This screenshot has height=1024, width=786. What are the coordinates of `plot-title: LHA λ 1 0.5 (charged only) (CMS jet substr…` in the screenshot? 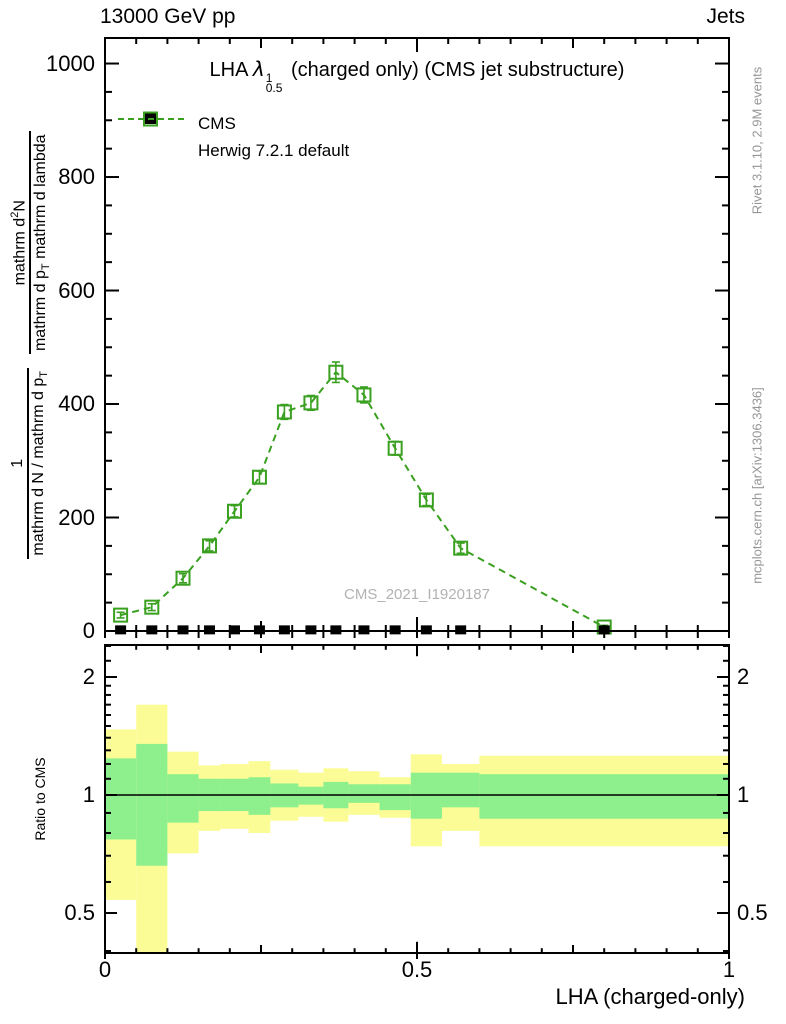 It's located at (417, 76).